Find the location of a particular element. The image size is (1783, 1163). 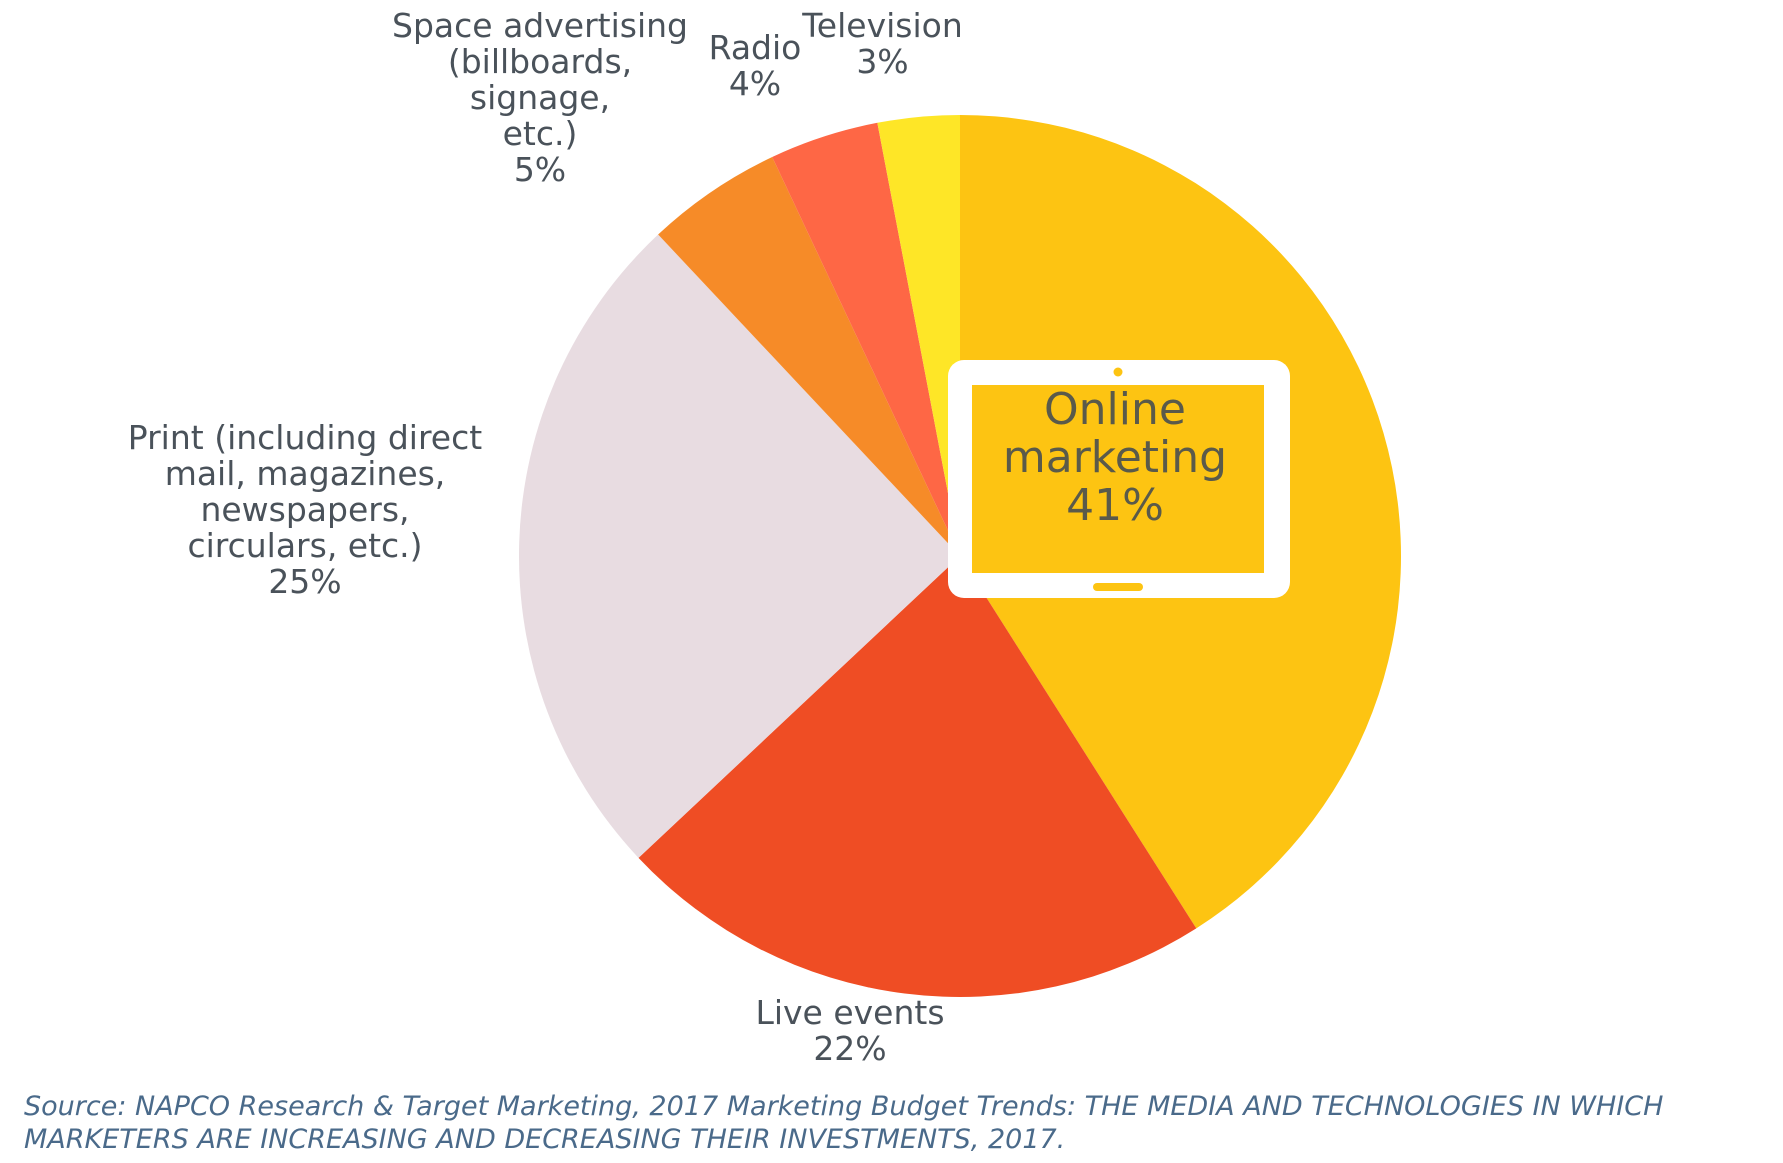

pie-slice-radio is located at coordinates (866, 339).